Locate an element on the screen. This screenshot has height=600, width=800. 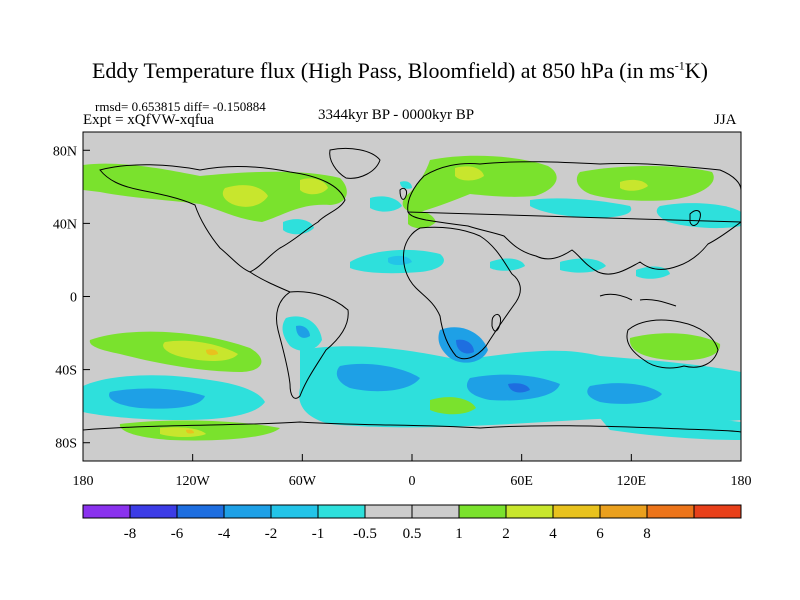
colorbar: -8 -6 -4 -2 -1 -0.5 0.5 1 2 4 6 8 is located at coordinates (412, 523).